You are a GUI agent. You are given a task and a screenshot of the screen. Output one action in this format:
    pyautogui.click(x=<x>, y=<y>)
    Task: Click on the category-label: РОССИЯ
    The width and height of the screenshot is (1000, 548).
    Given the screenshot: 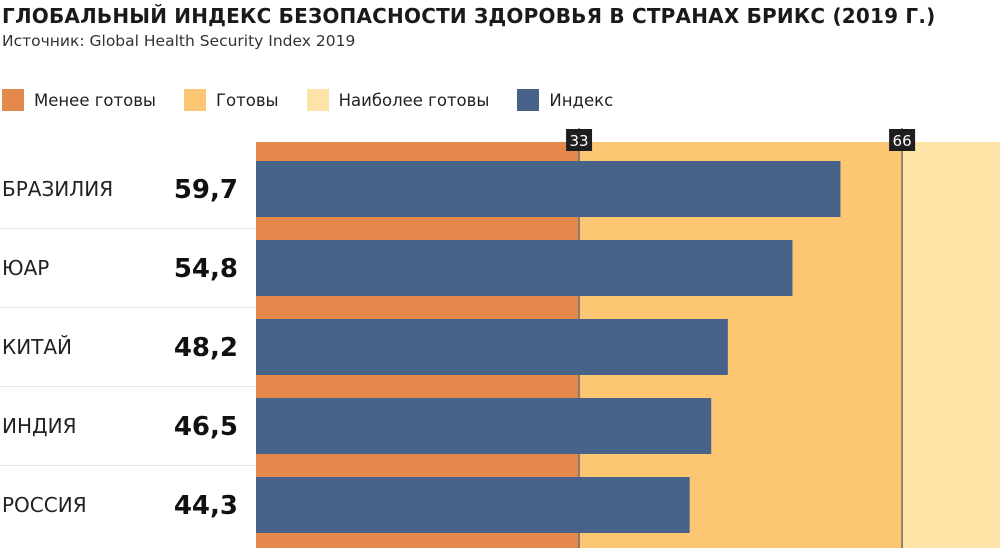 What is the action you would take?
    pyautogui.click(x=44, y=505)
    